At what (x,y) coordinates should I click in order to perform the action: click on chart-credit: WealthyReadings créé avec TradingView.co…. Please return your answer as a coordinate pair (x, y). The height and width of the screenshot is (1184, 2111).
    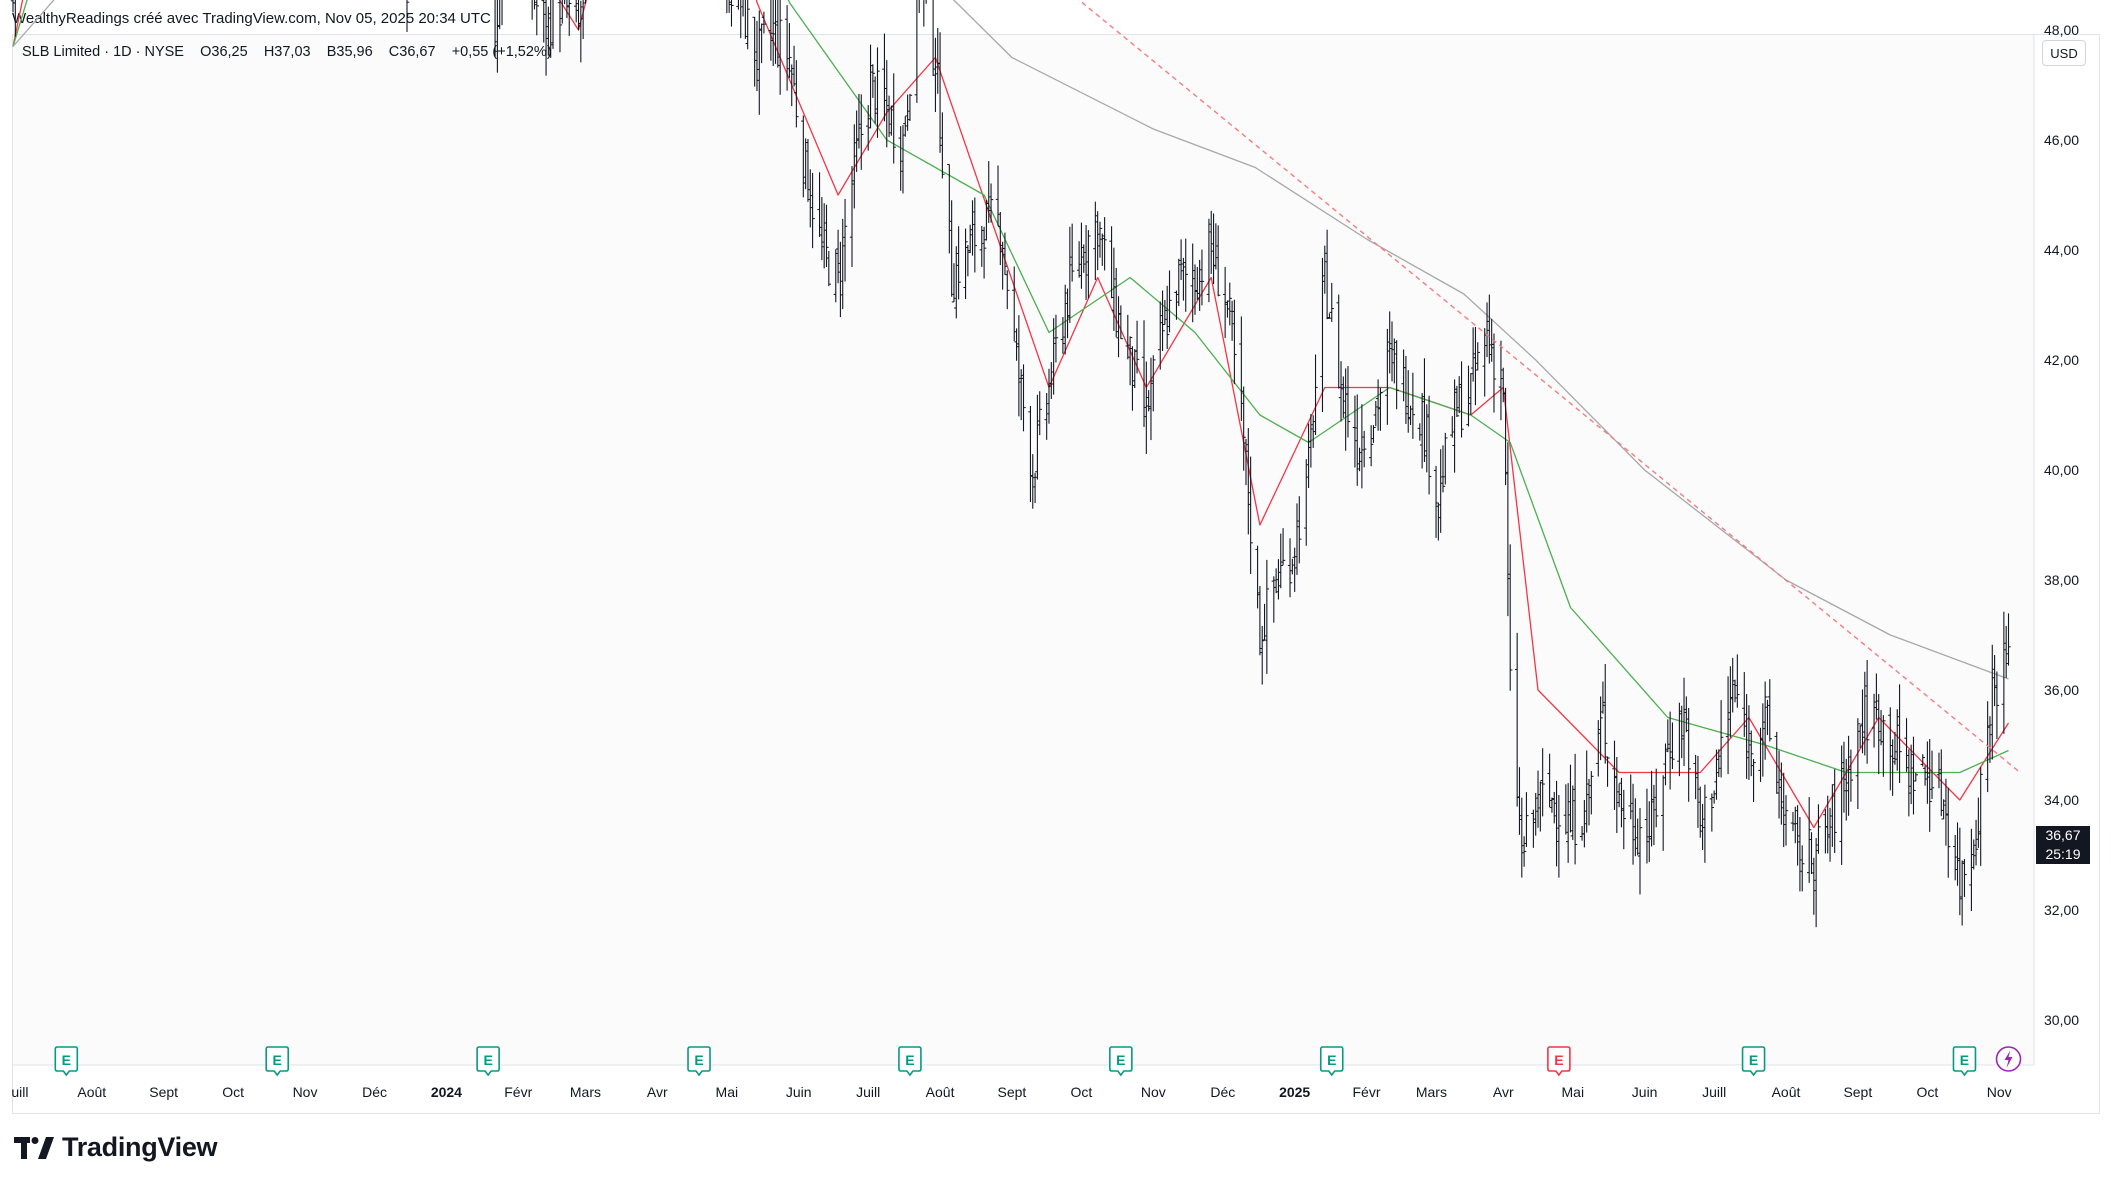
    Looking at the image, I should click on (251, 18).